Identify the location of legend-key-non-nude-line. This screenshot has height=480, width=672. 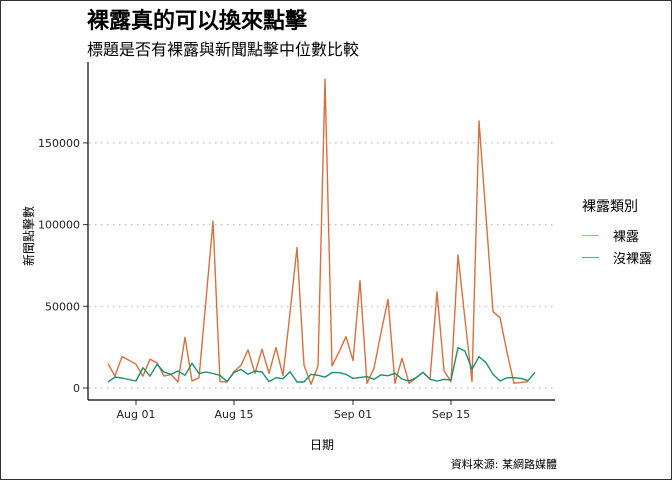
(590, 257).